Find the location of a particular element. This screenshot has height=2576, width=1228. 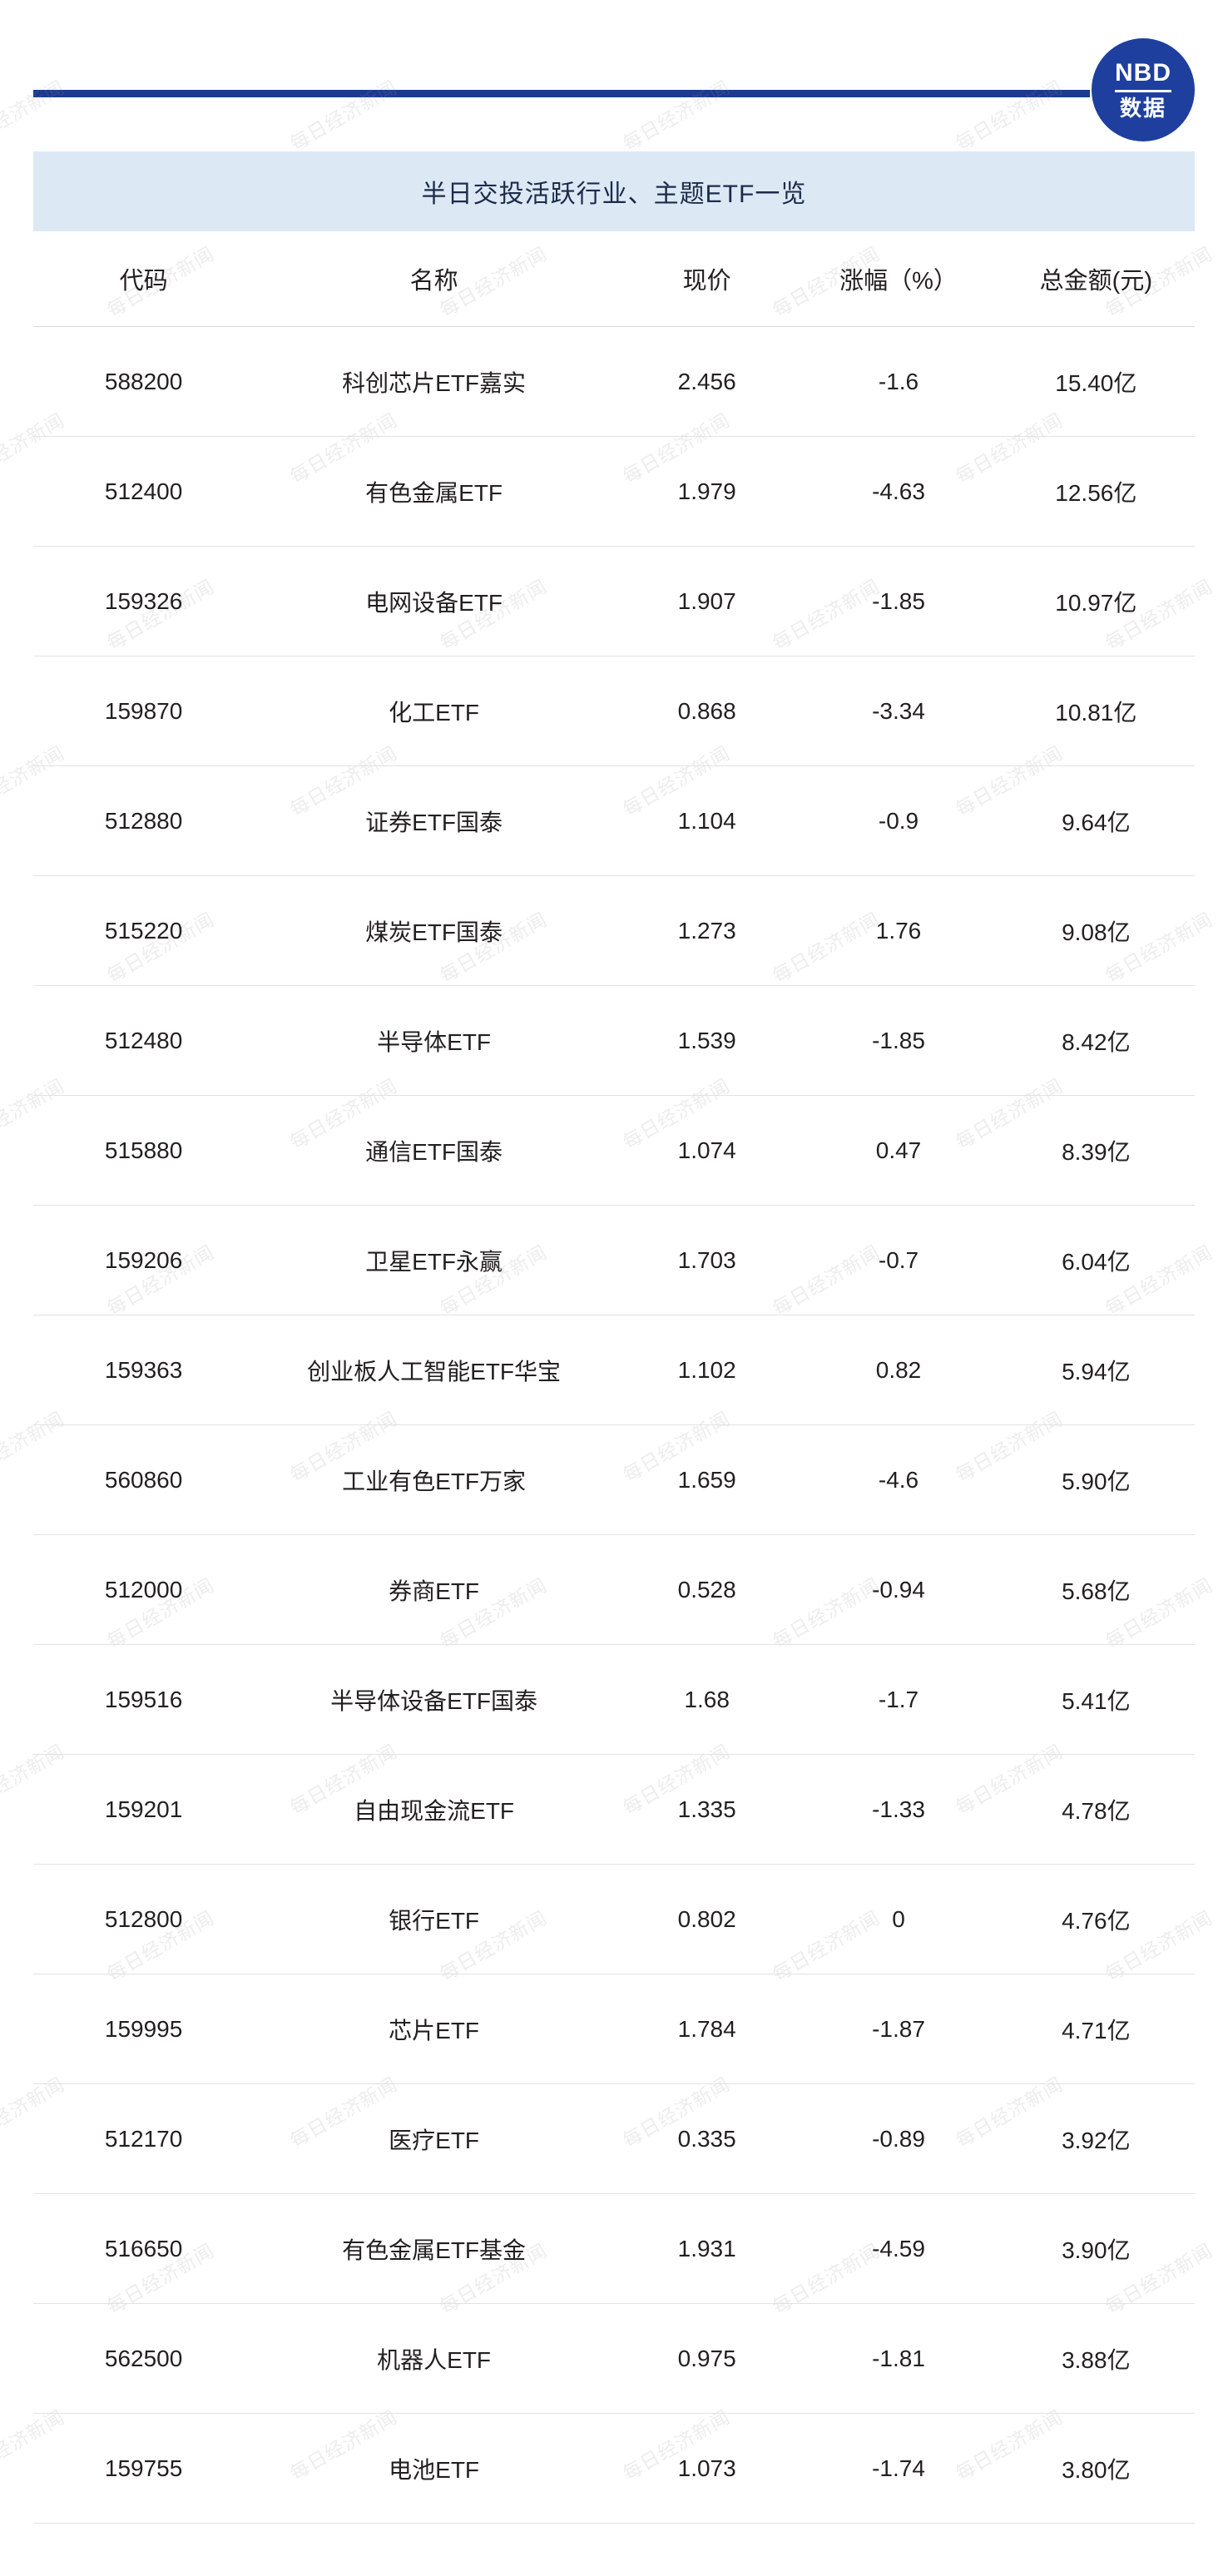

cell-name: 证券ETF国泰 is located at coordinates (434, 821).